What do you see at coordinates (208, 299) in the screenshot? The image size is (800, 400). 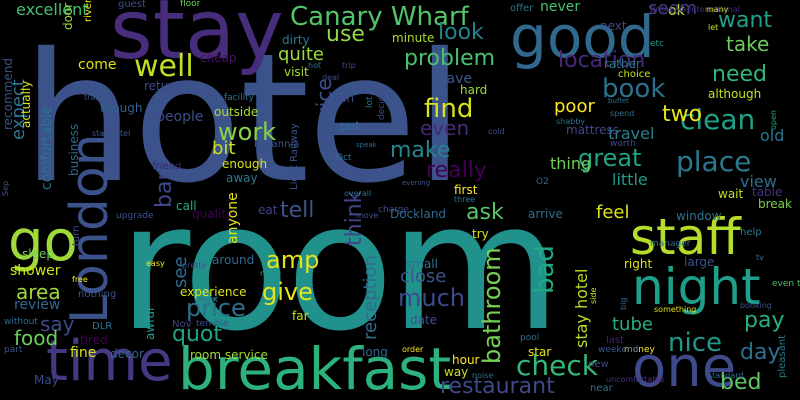 I see `word-terrible: must` at bounding box center [208, 299].